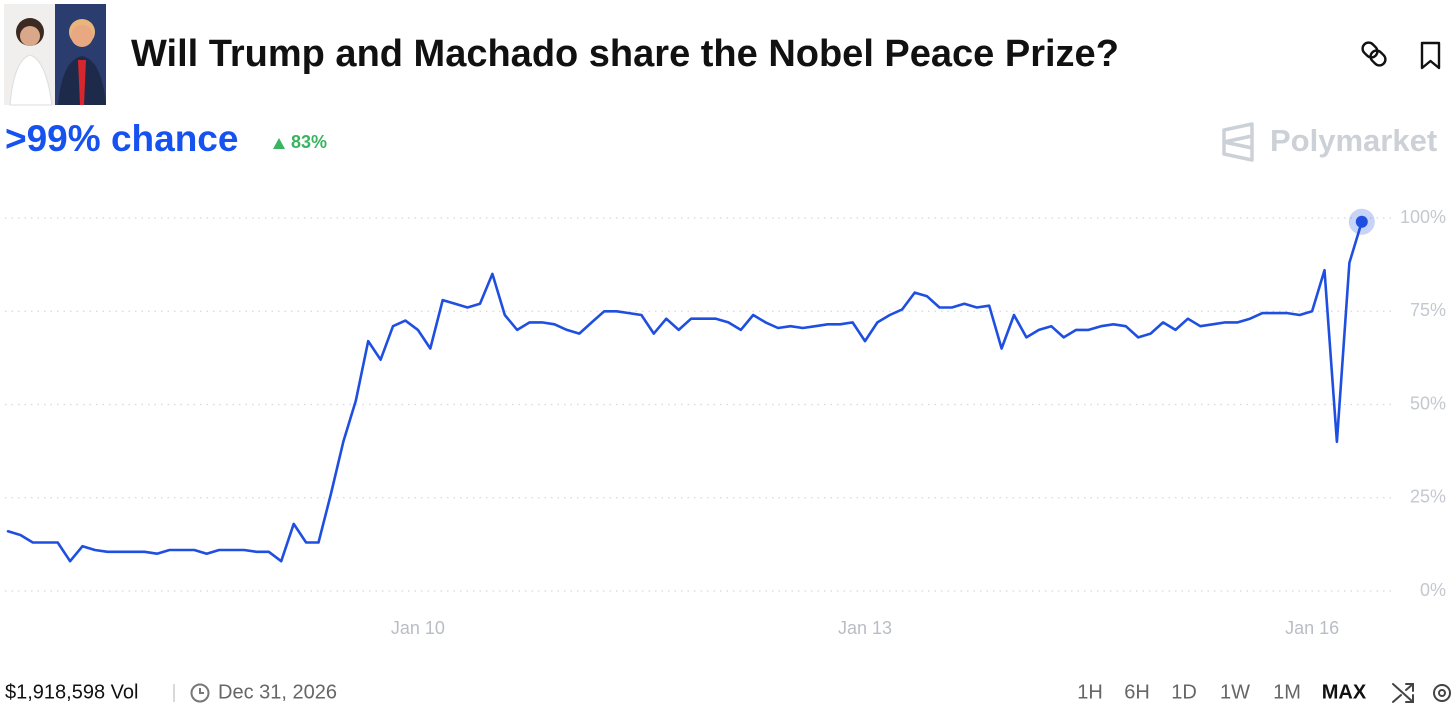  What do you see at coordinates (1287, 692) in the screenshot?
I see `range-button: 1M` at bounding box center [1287, 692].